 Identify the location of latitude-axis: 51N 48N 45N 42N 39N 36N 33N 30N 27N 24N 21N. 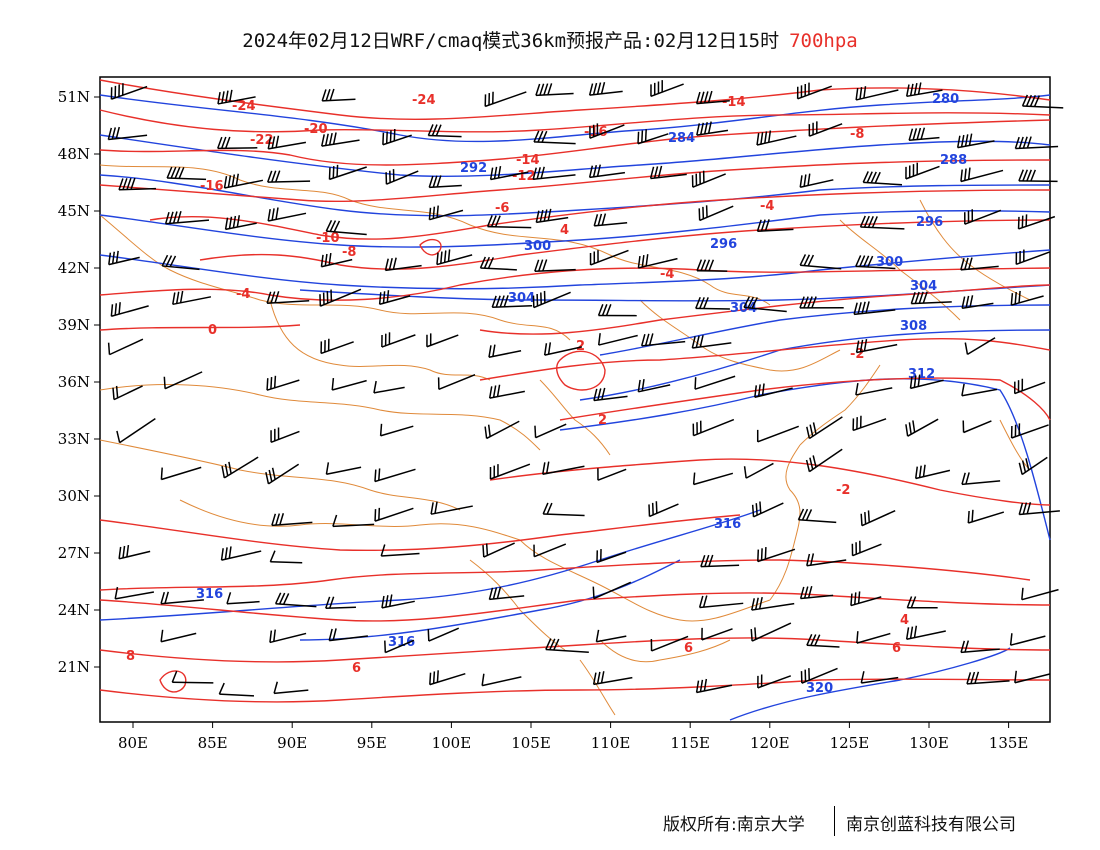
(79, 382).